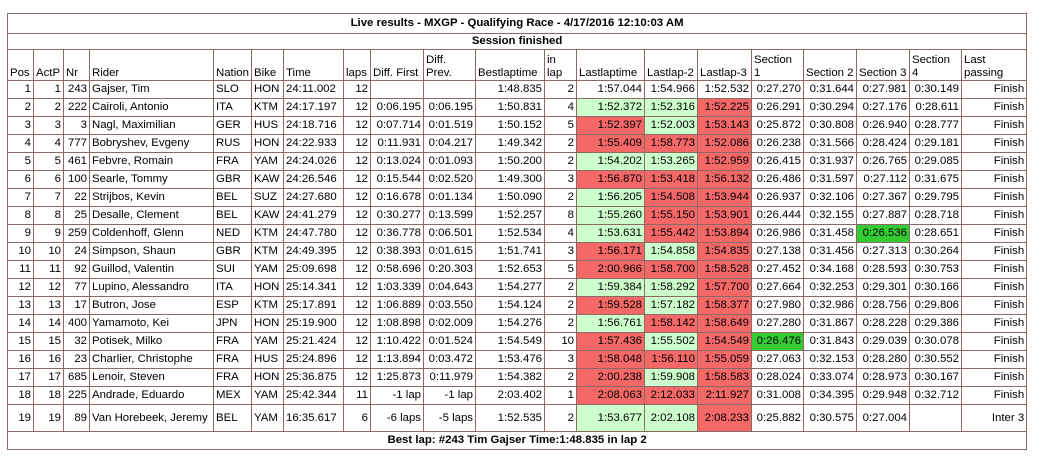 Image resolution: width=1041 pixels, height=464 pixels. What do you see at coordinates (151, 395) in the screenshot?
I see `cell-rider: Andrade, Eduardo` at bounding box center [151, 395].